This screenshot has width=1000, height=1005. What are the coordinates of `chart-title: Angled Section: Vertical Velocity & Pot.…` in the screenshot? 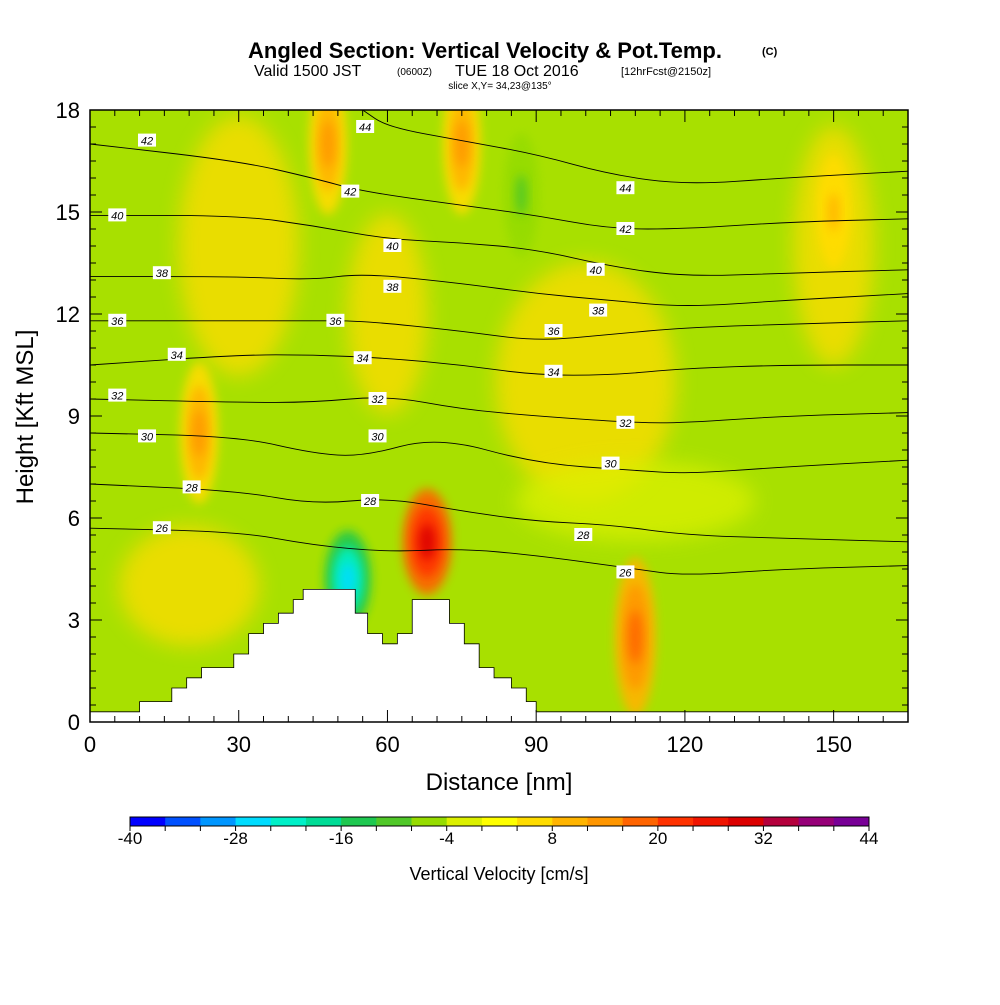 It's located at (485, 50).